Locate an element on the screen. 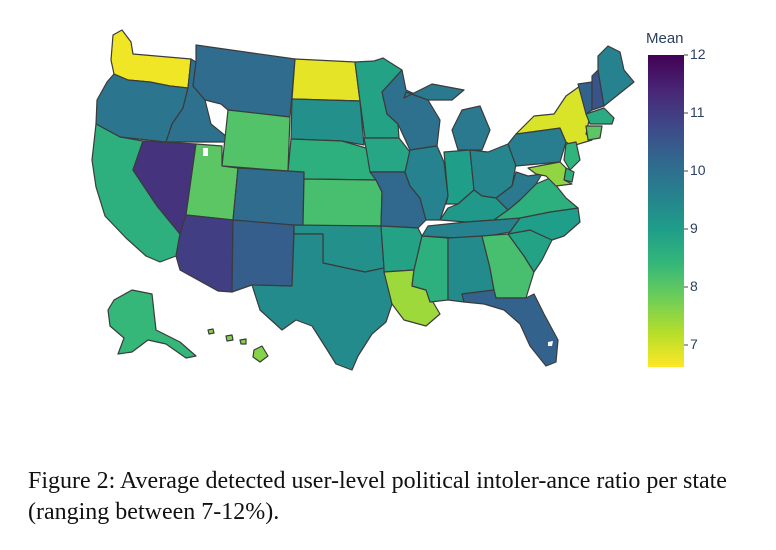 This screenshot has width=776, height=550. state-nh is located at coordinates (598, 90).